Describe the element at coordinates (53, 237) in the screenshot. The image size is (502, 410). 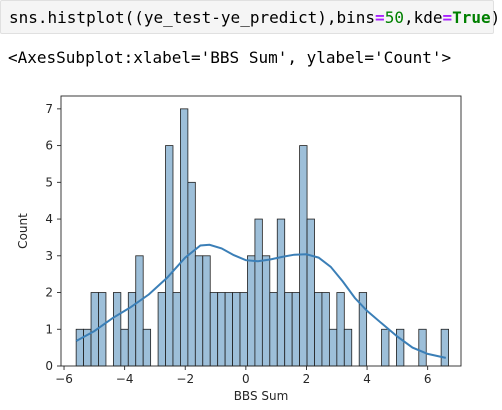
I see `y-axis-ticks: 0 1 2 3 4 5 6 7` at that location.